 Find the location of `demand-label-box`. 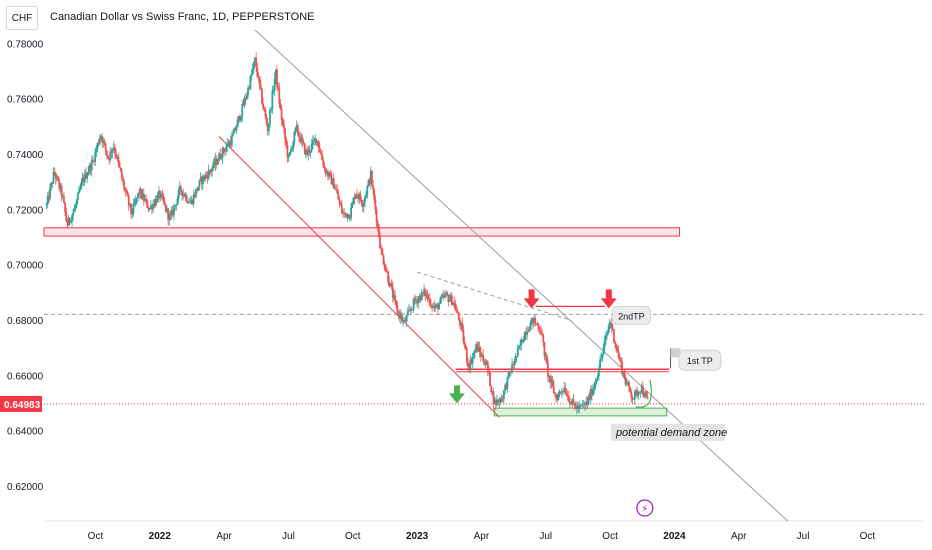

demand-label-box is located at coordinates (667, 432).